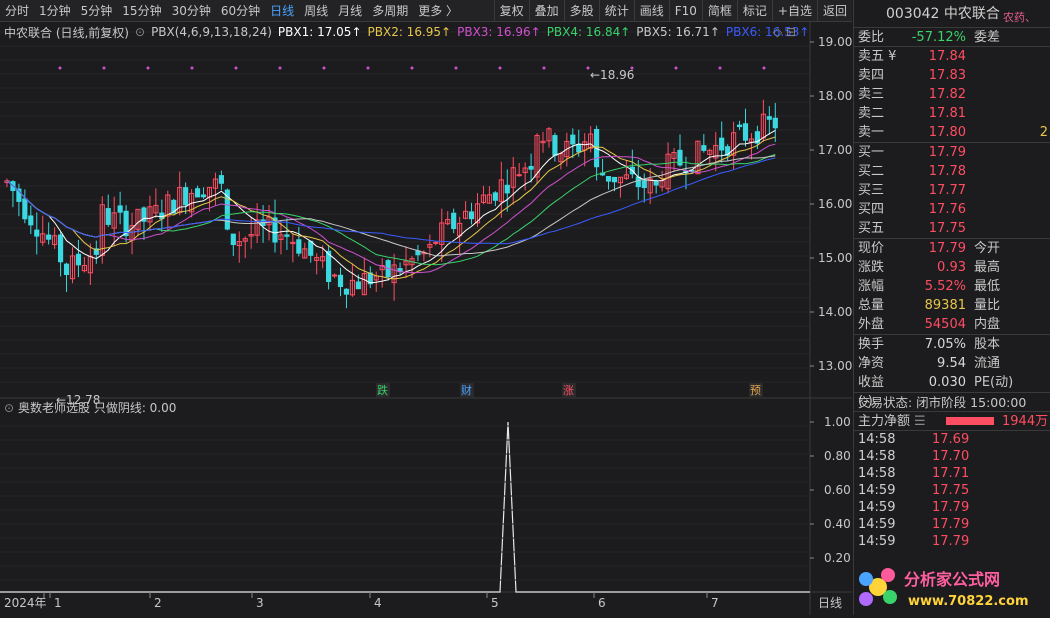  Describe the element at coordinates (952, 421) in the screenshot. I see `main-flow-row: 主力净额 ☰ 1944万` at that location.